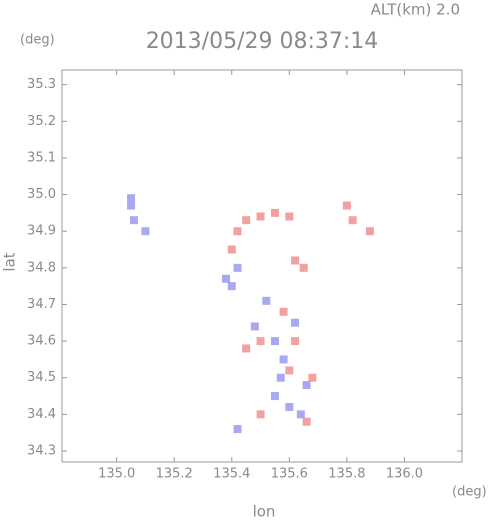 The height and width of the screenshot is (521, 491). I want to click on y-tick-label: 34.8, so click(41, 267).